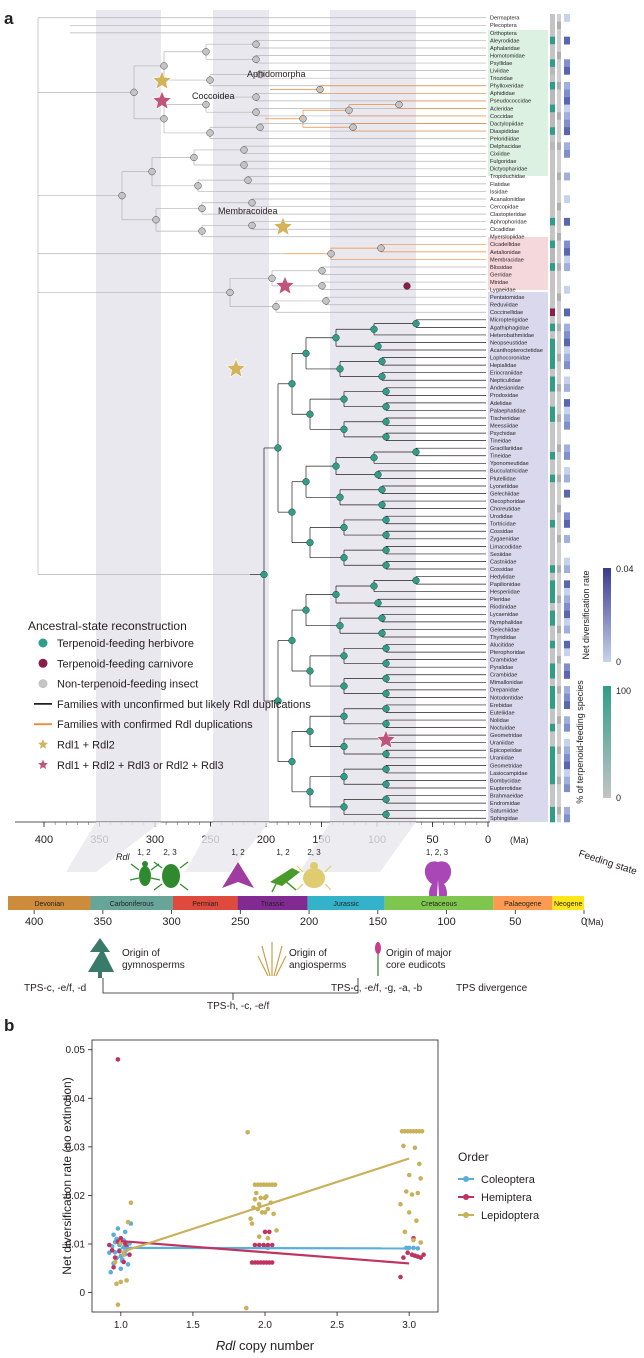 The height and width of the screenshot is (1358, 644). What do you see at coordinates (43, 643) in the screenshot?
I see `legend-swatch-dot` at bounding box center [43, 643].